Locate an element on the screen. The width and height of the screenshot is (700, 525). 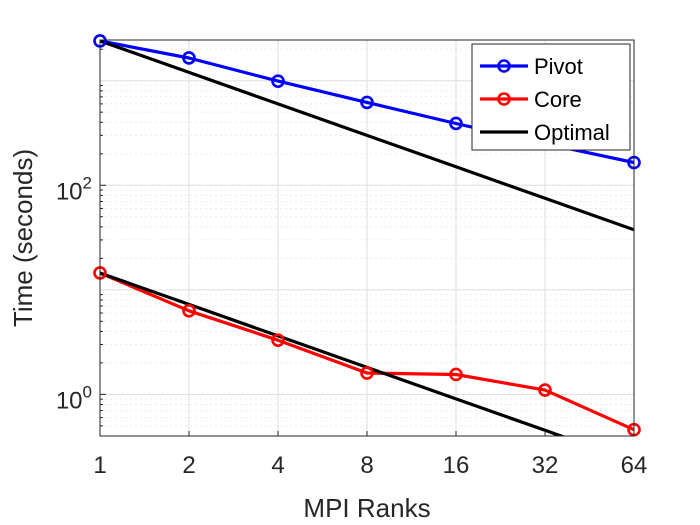
legend: Pivot Core Optimal is located at coordinates (551, 97).